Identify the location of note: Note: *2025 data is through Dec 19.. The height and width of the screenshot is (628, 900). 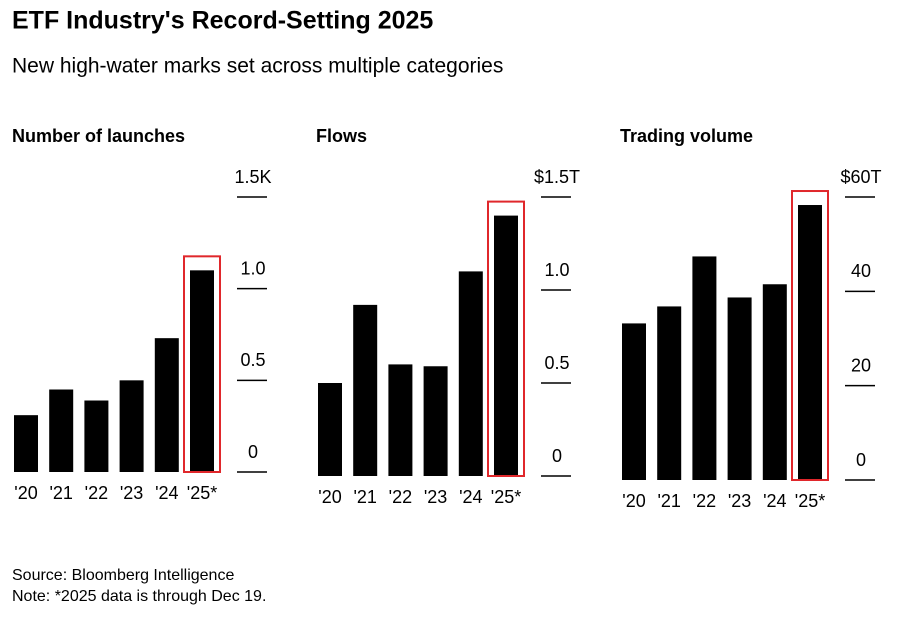
(139, 596).